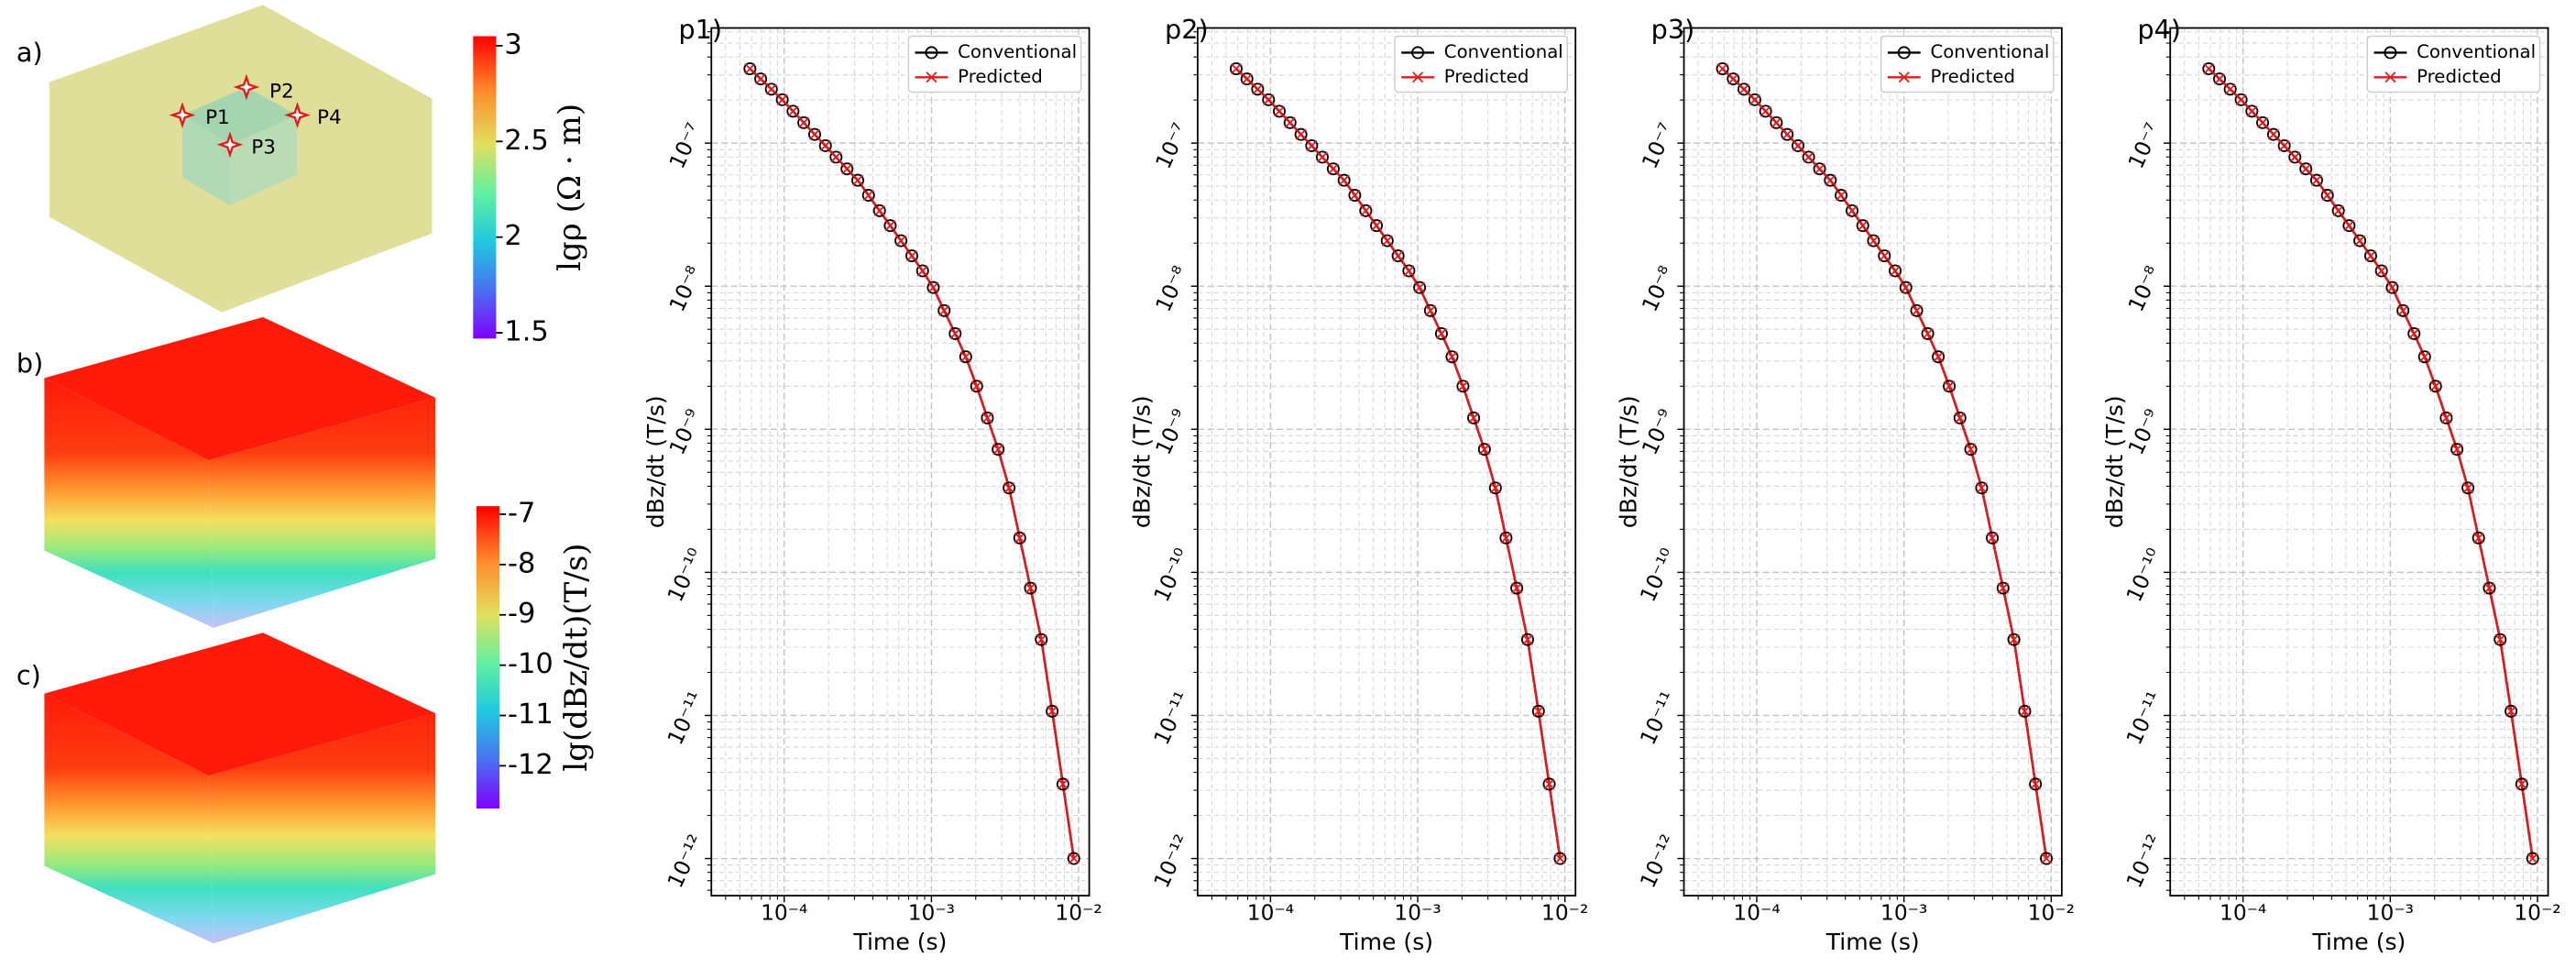 Image resolution: width=2576 pixels, height=968 pixels. What do you see at coordinates (526, 141) in the screenshot?
I see `colorbar-tick-label: 2.5` at bounding box center [526, 141].